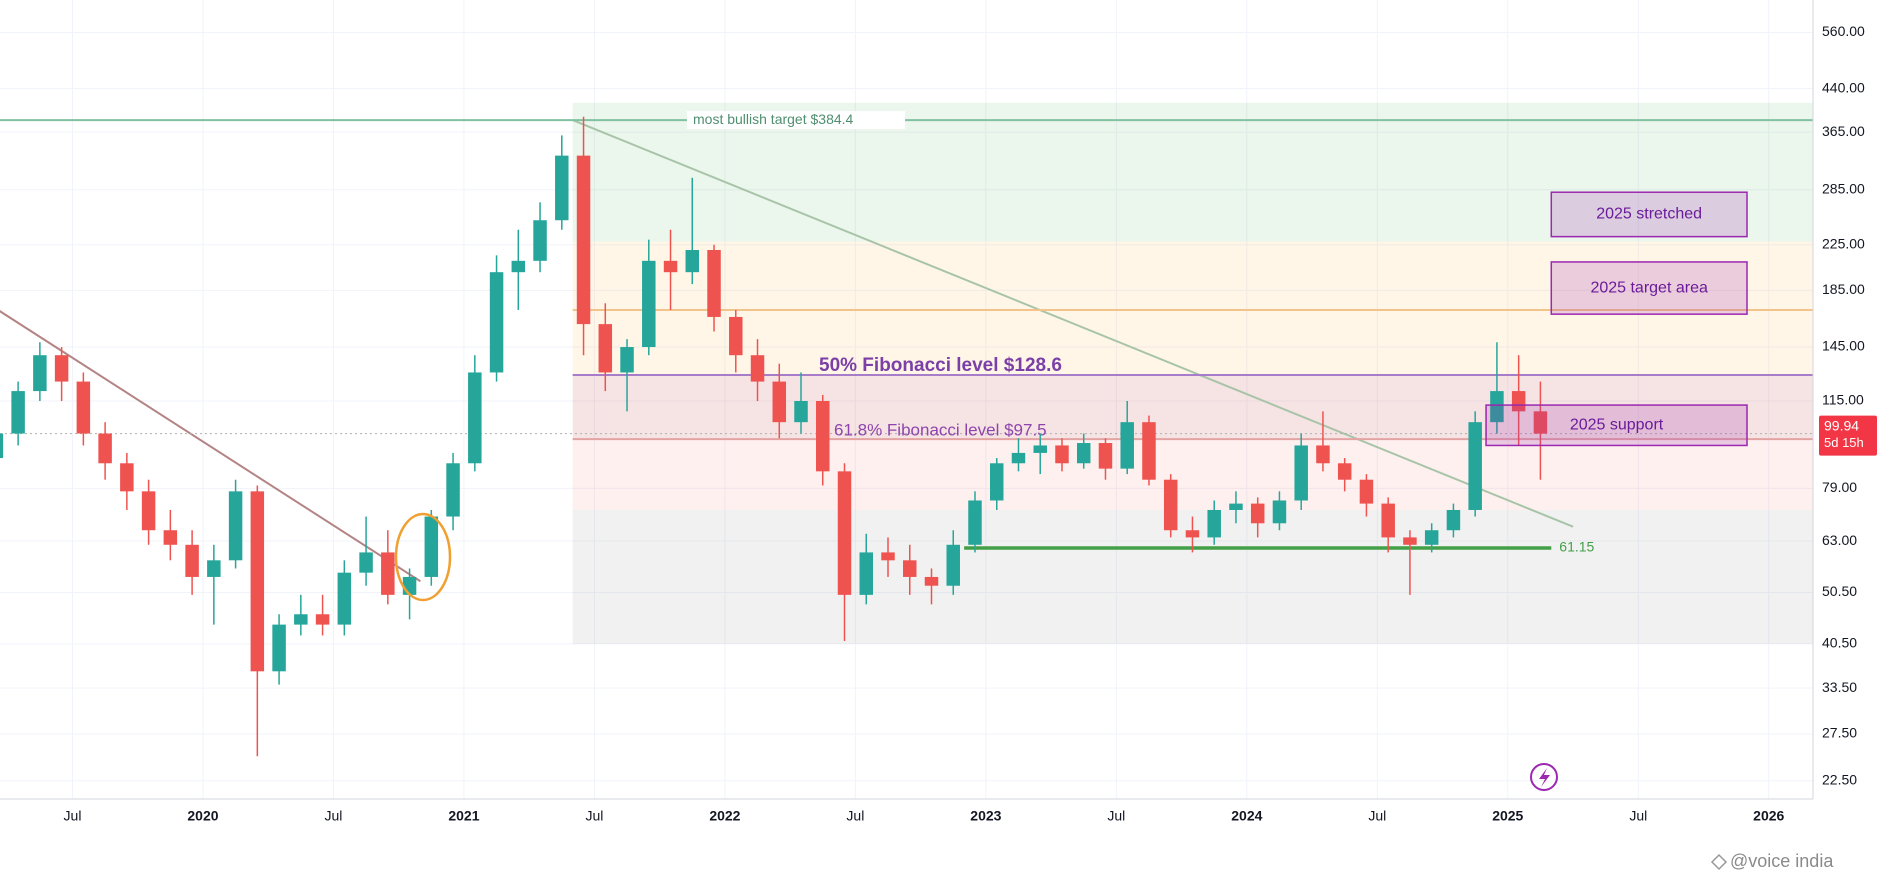 The height and width of the screenshot is (883, 1895). I want to click on y-tick-label: 79.00, so click(1839, 487).